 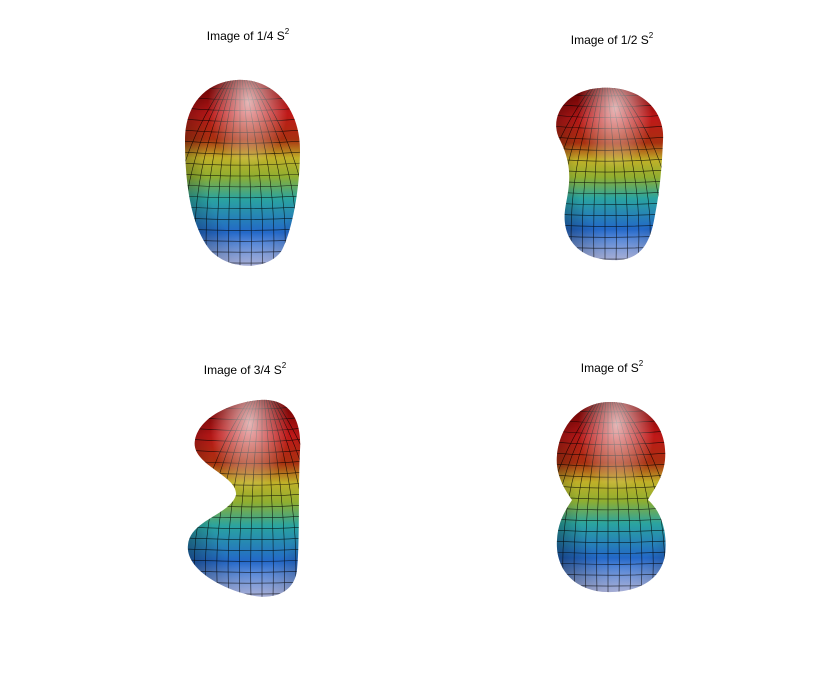 I want to click on panel-title: Image of S2, so click(x=612, y=367).